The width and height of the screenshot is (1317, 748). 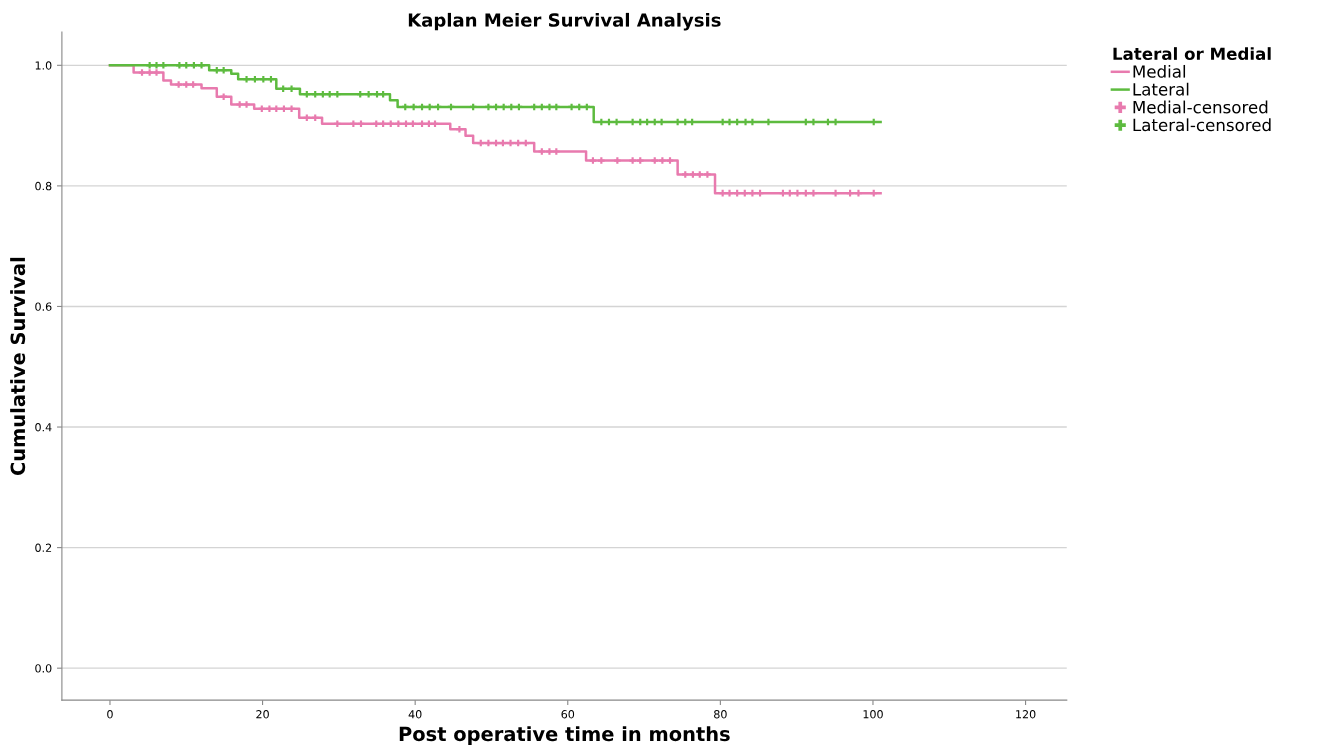 I want to click on y-tick-label: 0.6, so click(x=43, y=306).